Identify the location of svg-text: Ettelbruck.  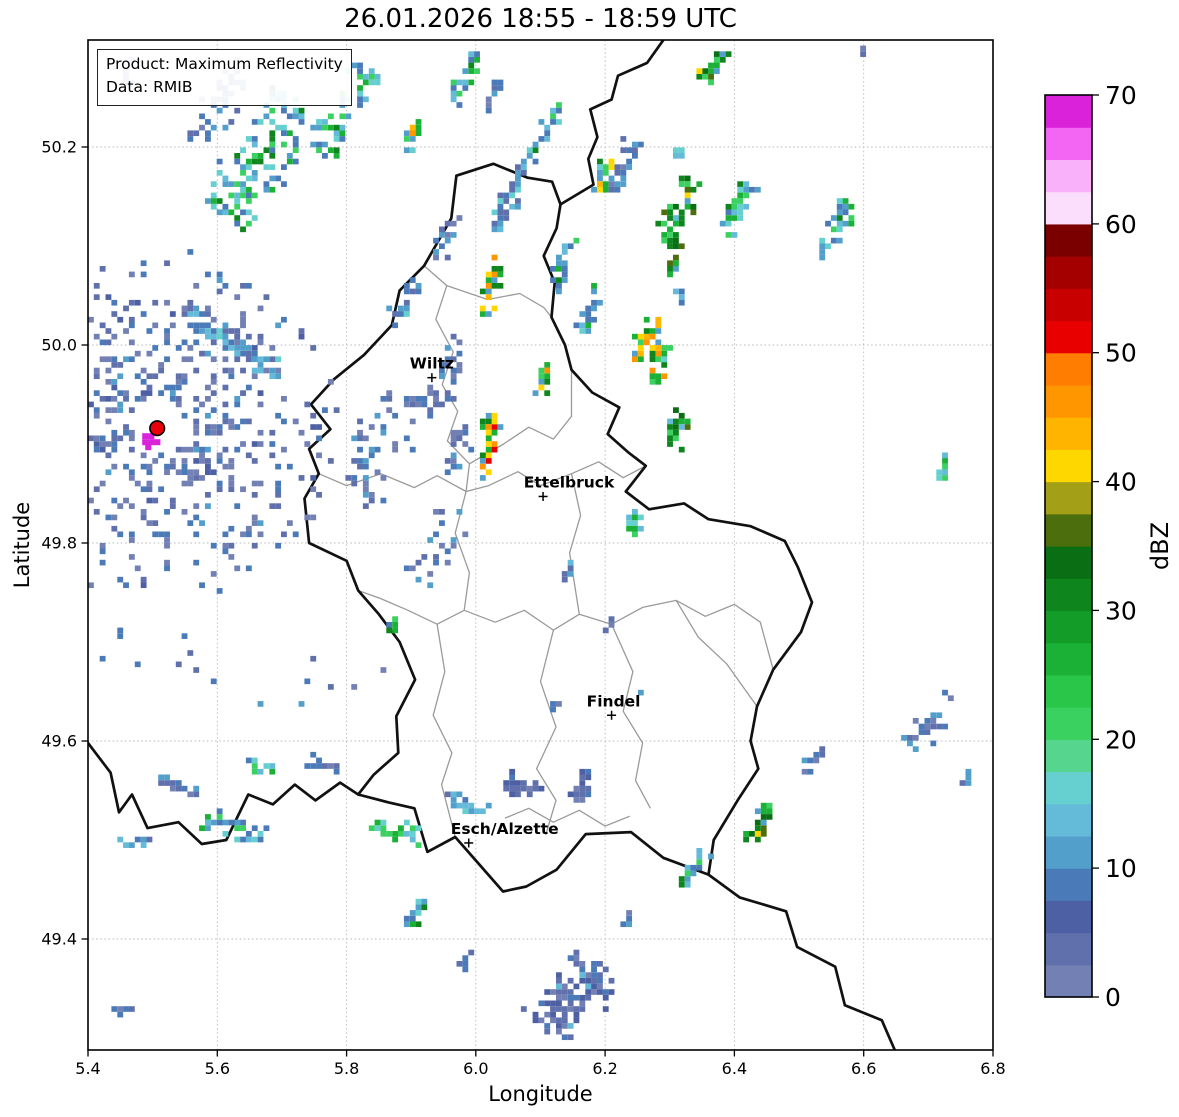
(569, 482).